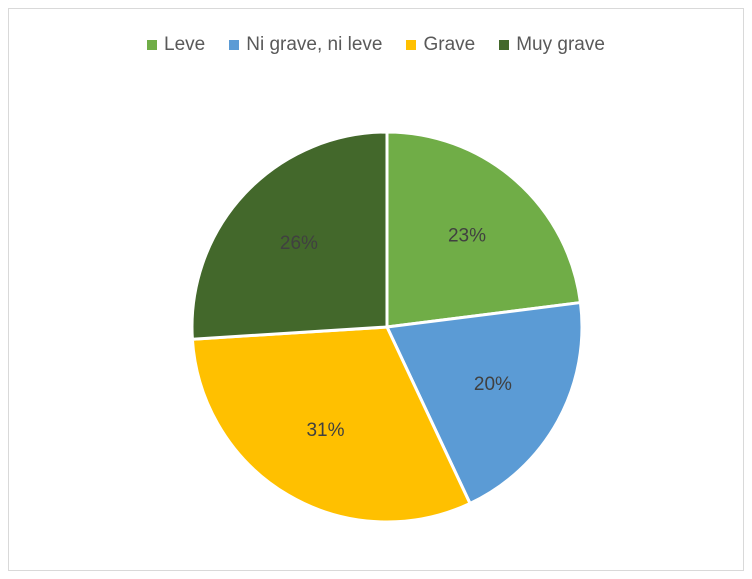 This screenshot has height=579, width=752. What do you see at coordinates (234, 45) in the screenshot?
I see `legend-swatch-ni-grave-ni-leve` at bounding box center [234, 45].